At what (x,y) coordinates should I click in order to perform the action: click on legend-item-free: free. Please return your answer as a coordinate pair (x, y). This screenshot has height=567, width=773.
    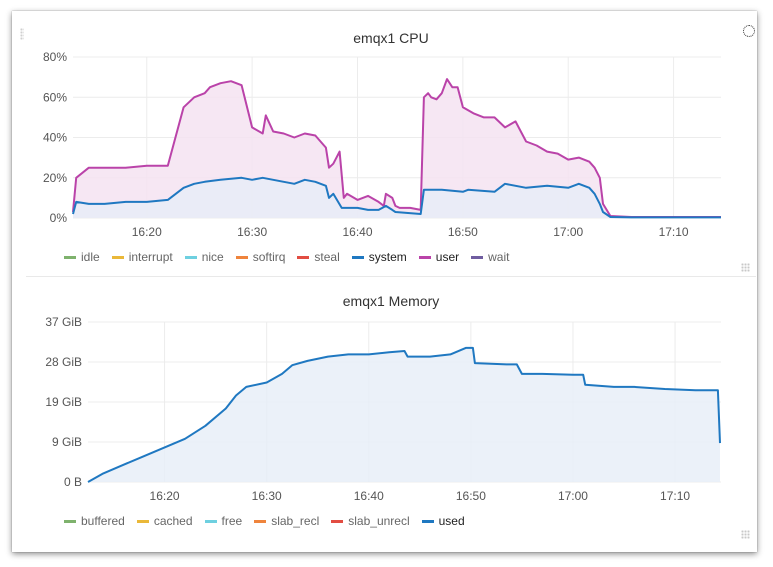
    Looking at the image, I should click on (223, 521).